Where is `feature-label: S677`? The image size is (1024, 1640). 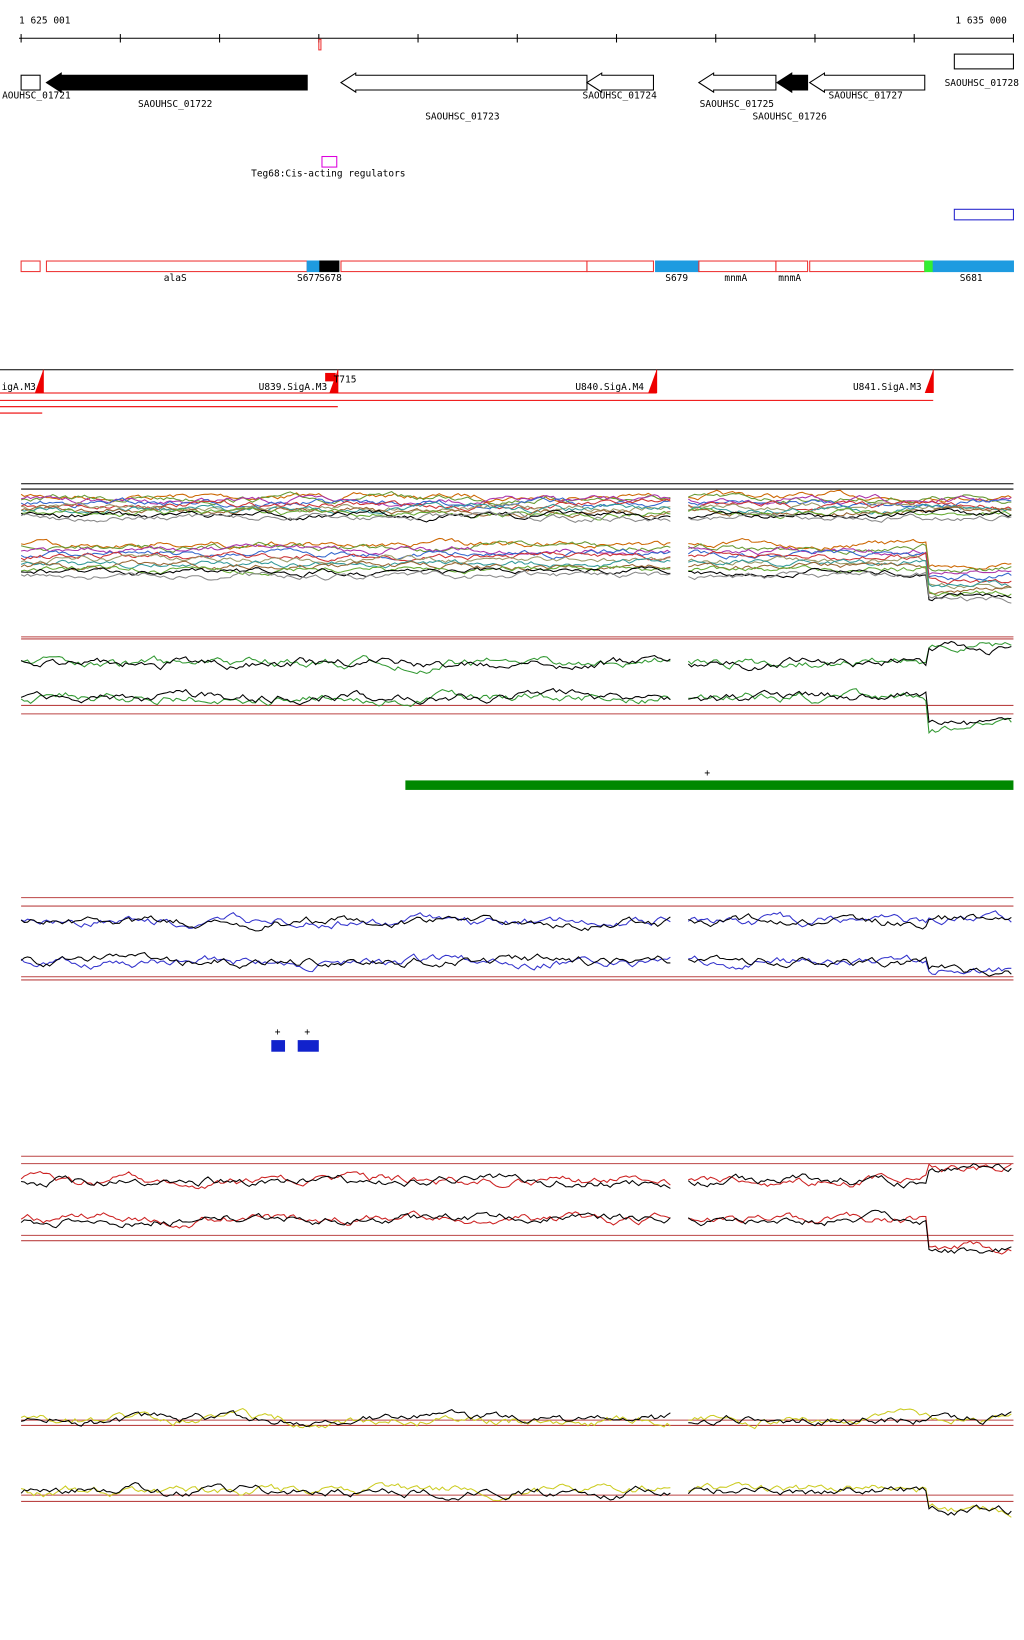 feature-label: S677 is located at coordinates (308, 278).